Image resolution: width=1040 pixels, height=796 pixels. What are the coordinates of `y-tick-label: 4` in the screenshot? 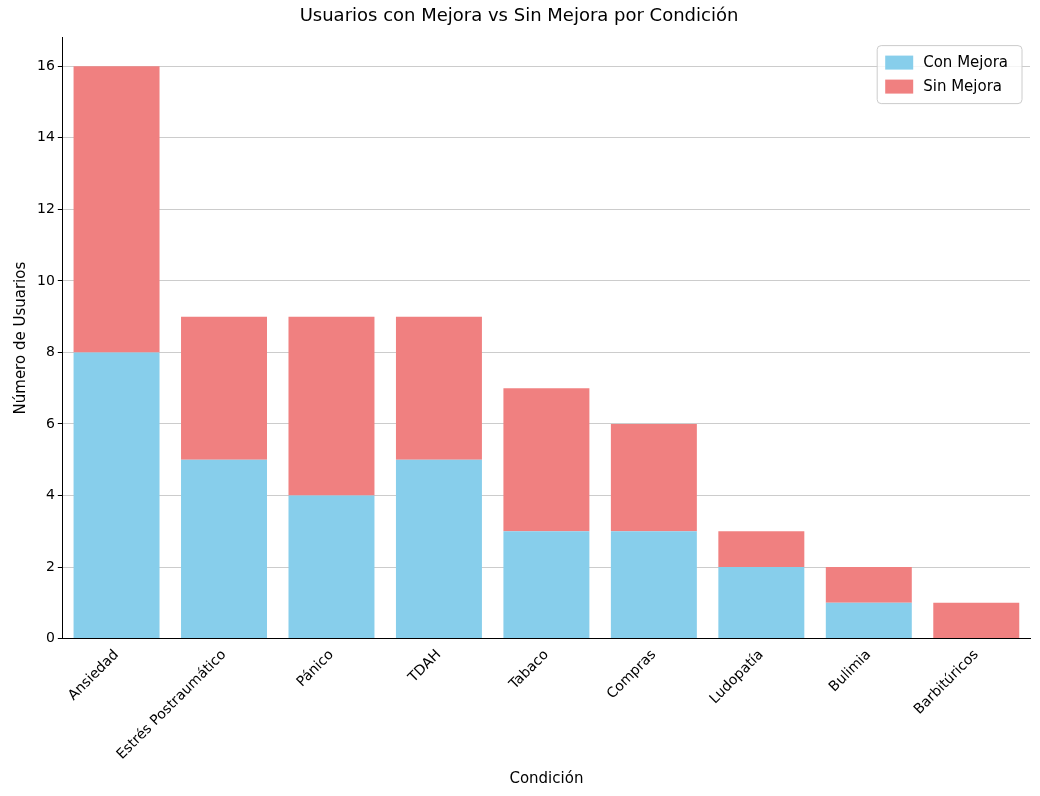 It's located at (50, 494).